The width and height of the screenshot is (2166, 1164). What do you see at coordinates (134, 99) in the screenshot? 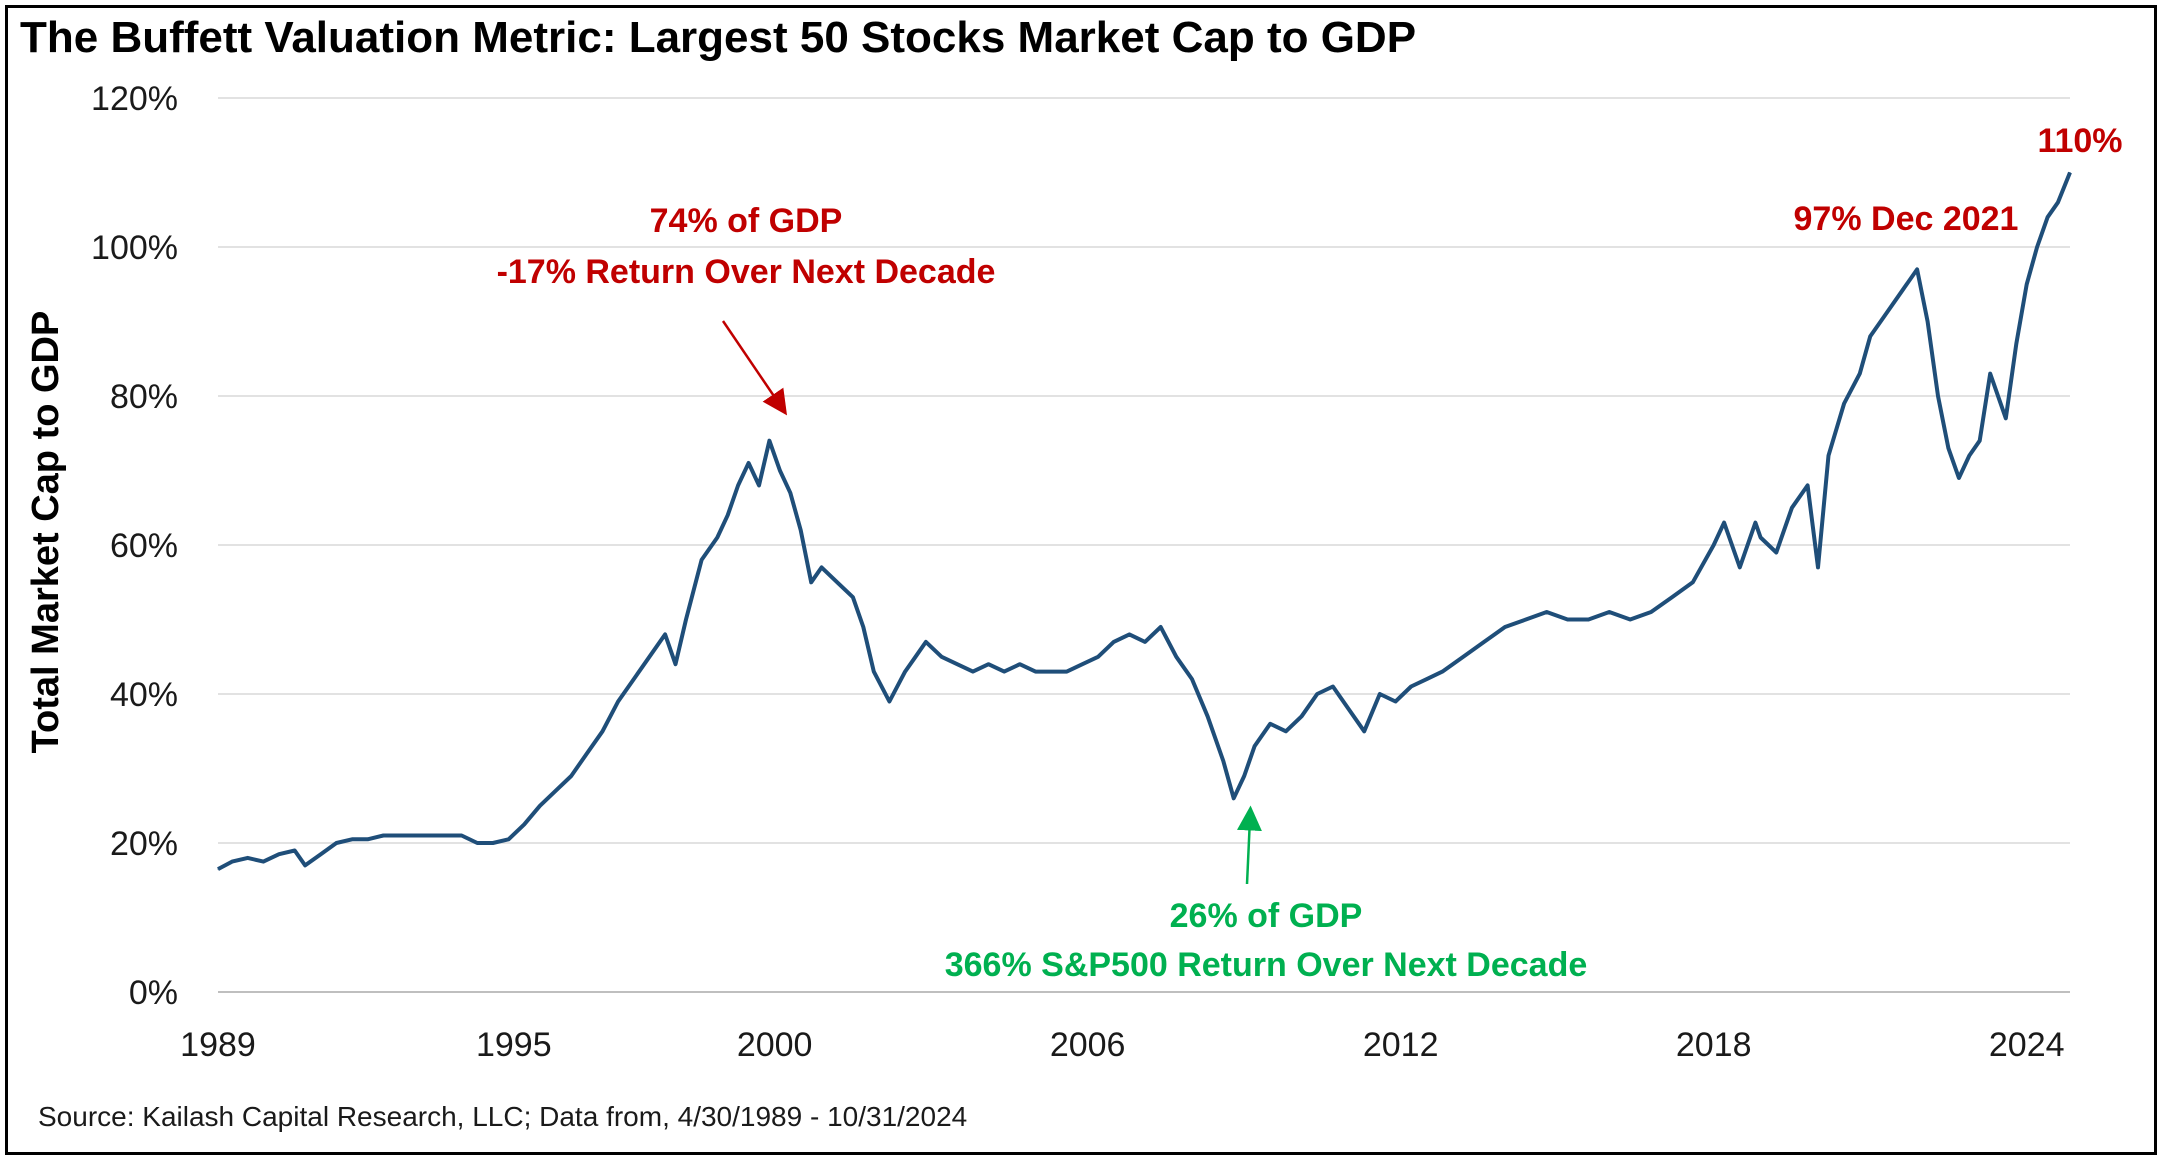
I see `y-tick-label: 120%` at bounding box center [134, 99].